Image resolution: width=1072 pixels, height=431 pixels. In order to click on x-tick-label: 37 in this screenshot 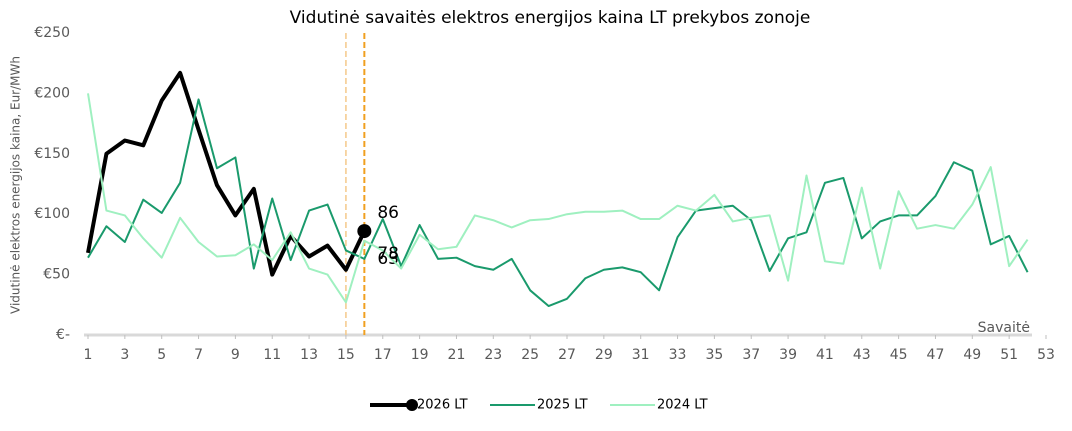, I will do `click(751, 355)`.